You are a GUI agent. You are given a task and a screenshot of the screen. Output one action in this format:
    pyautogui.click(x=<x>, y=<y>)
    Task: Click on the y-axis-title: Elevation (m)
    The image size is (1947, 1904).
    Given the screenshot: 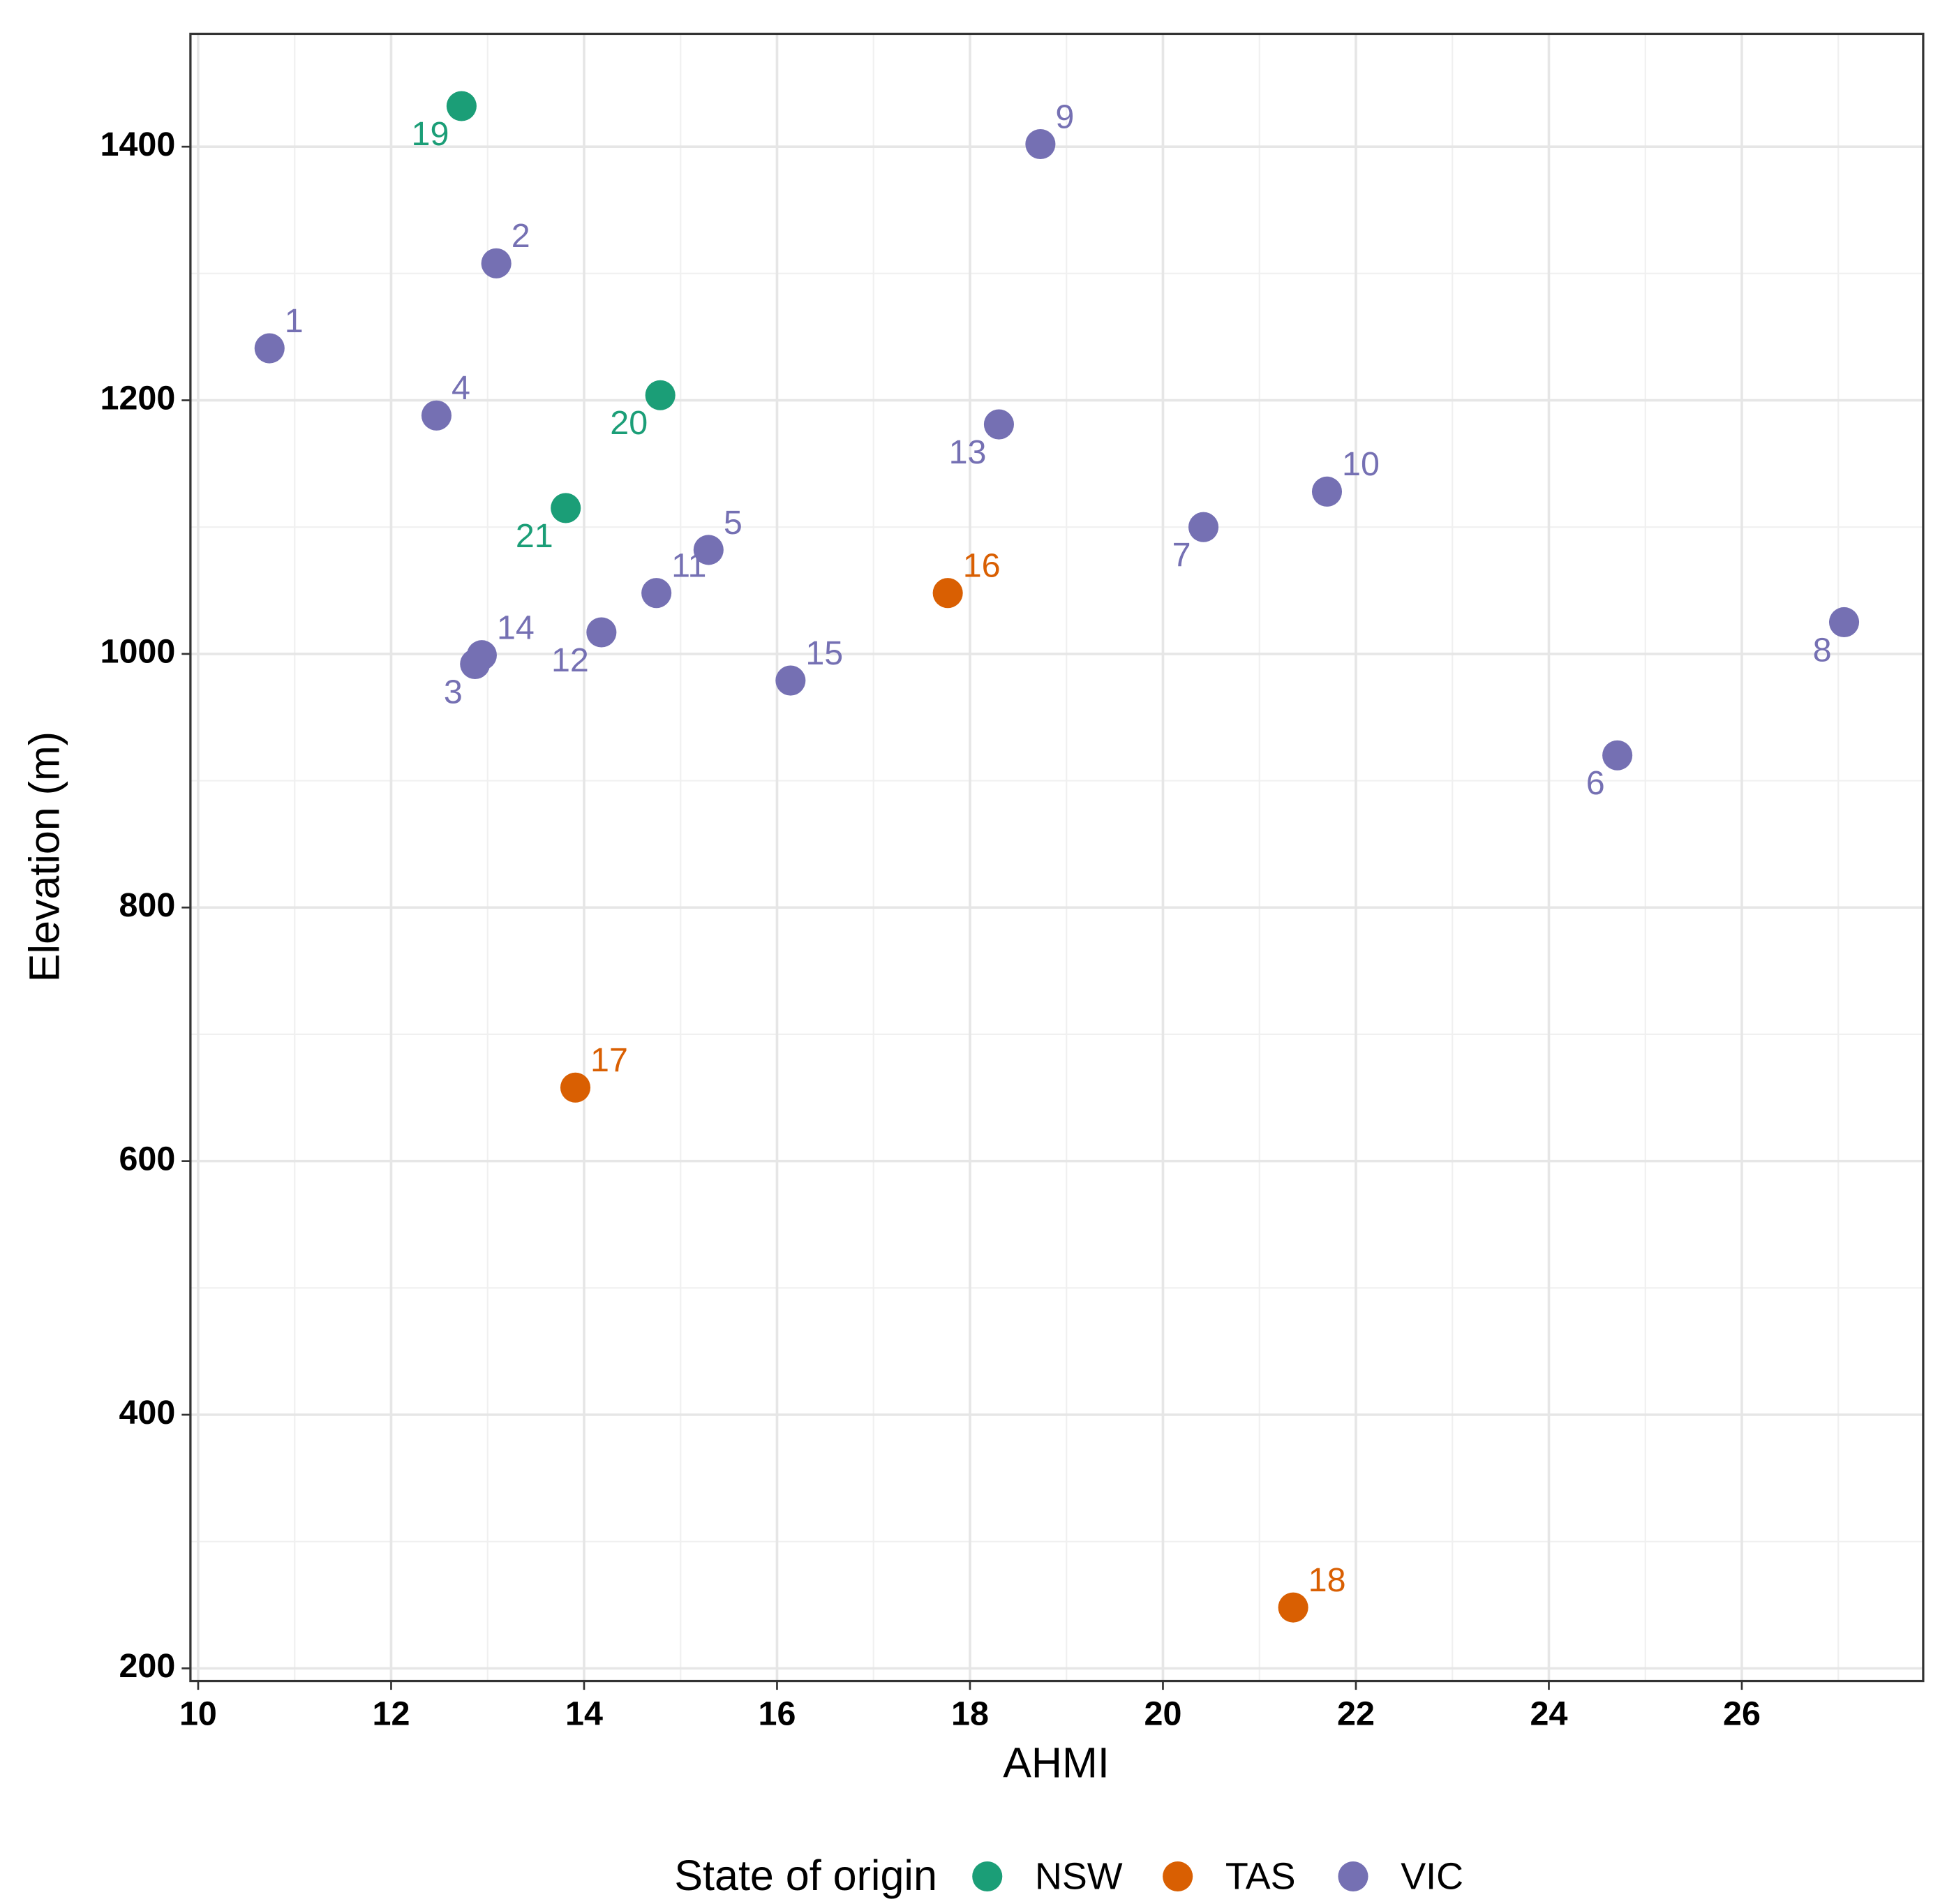 What is the action you would take?
    pyautogui.click(x=44, y=857)
    